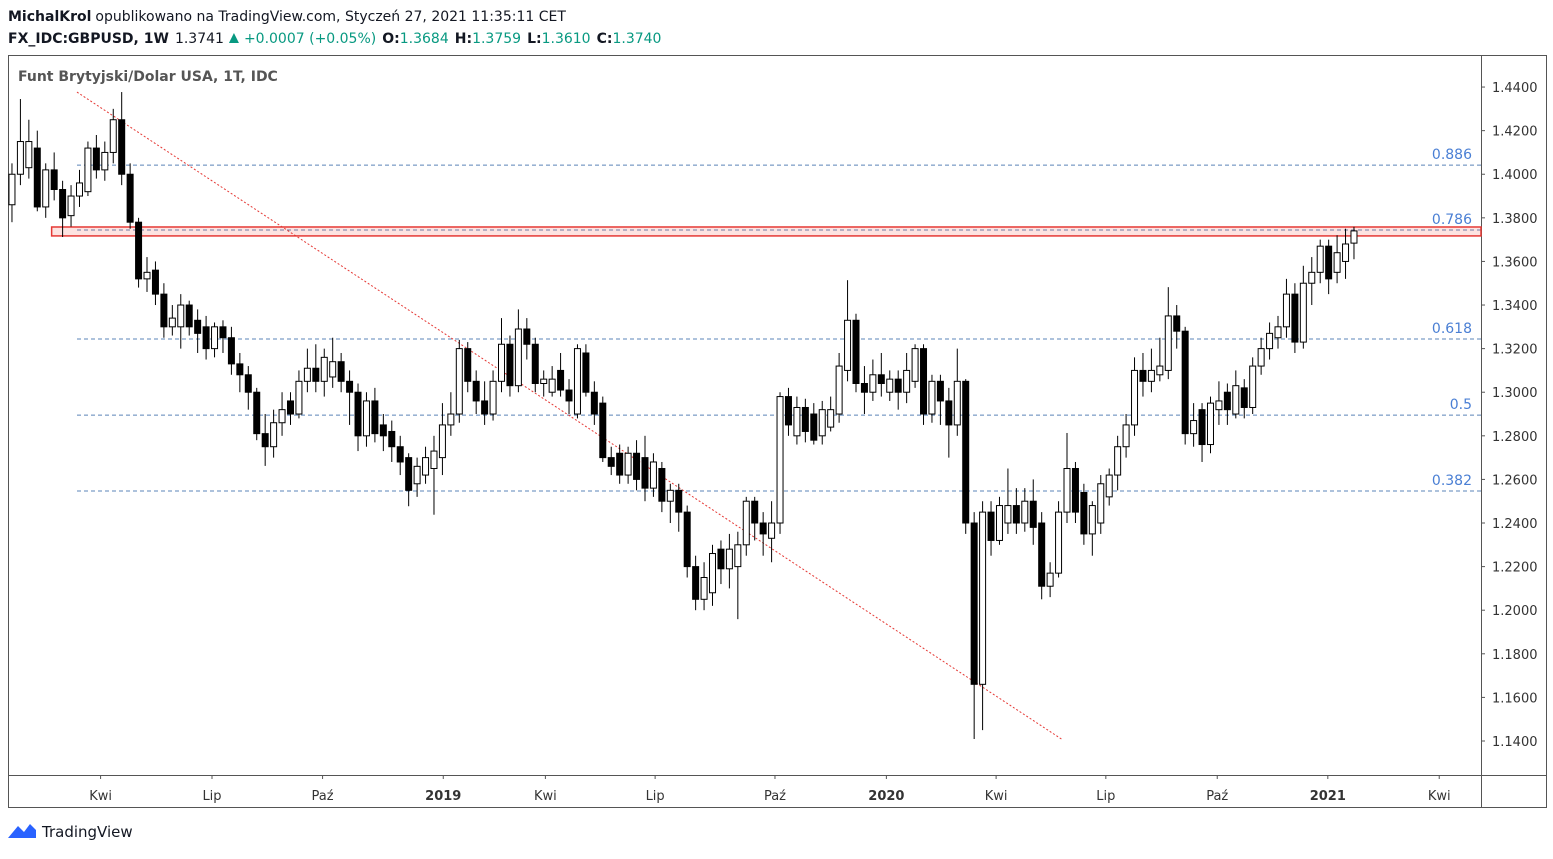 The height and width of the screenshot is (859, 1553). I want to click on open-label: O:, so click(391, 39).